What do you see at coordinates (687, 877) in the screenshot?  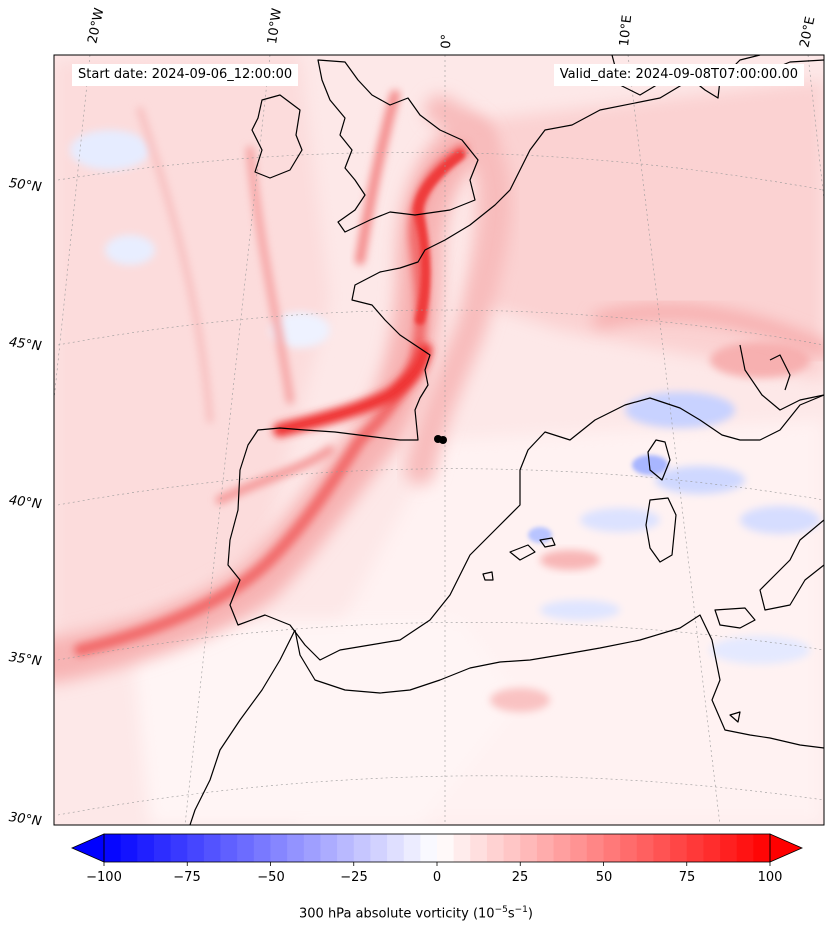 I see `colorbar-tick-label: 75` at bounding box center [687, 877].